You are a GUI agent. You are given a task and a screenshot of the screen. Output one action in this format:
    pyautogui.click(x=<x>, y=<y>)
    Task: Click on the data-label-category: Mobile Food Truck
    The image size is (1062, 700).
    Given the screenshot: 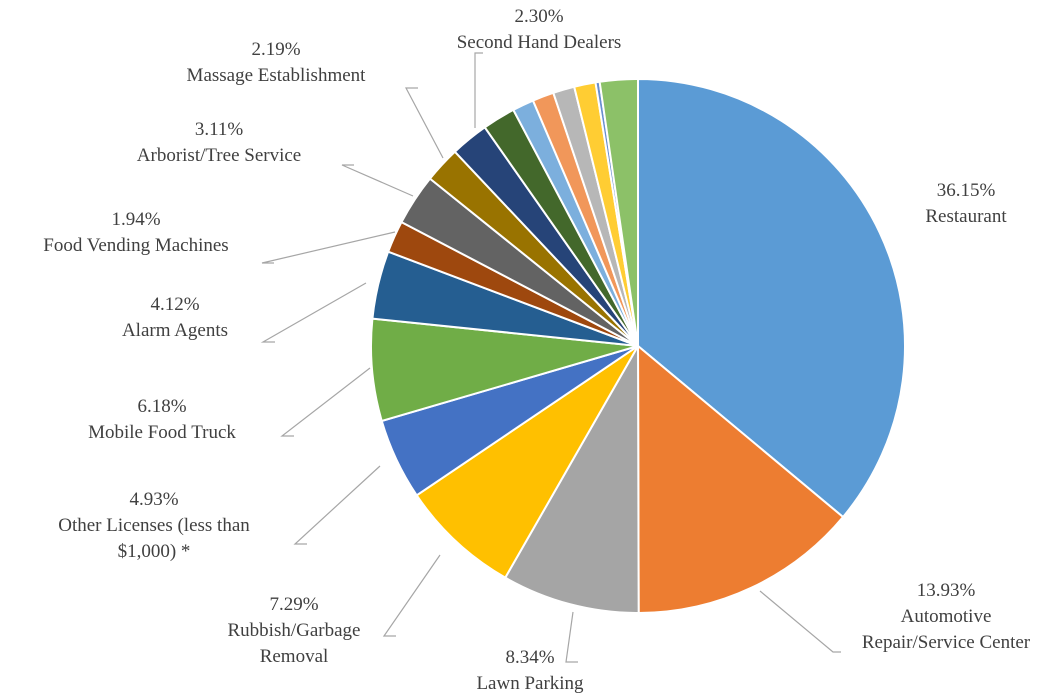 What is the action you would take?
    pyautogui.click(x=162, y=432)
    